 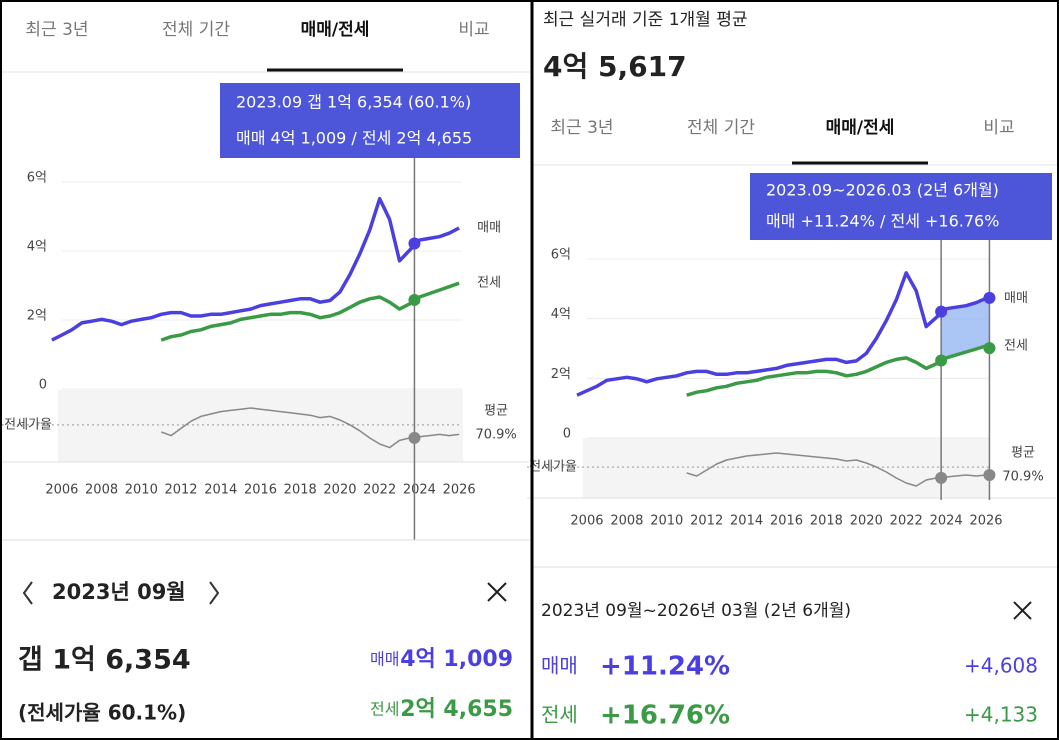 What do you see at coordinates (559, 666) in the screenshot?
I see `row-label: 매매` at bounding box center [559, 666].